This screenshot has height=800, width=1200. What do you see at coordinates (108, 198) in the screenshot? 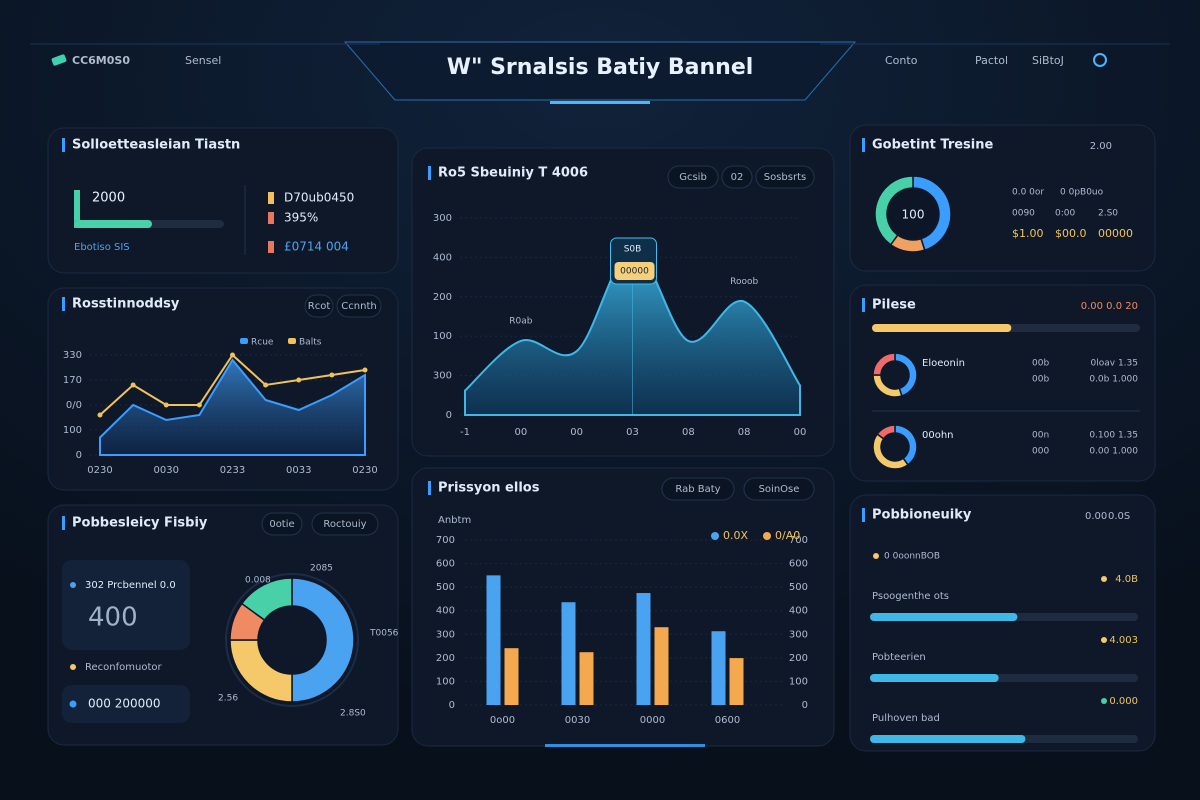
I see `kpi-value: 2000` at bounding box center [108, 198].